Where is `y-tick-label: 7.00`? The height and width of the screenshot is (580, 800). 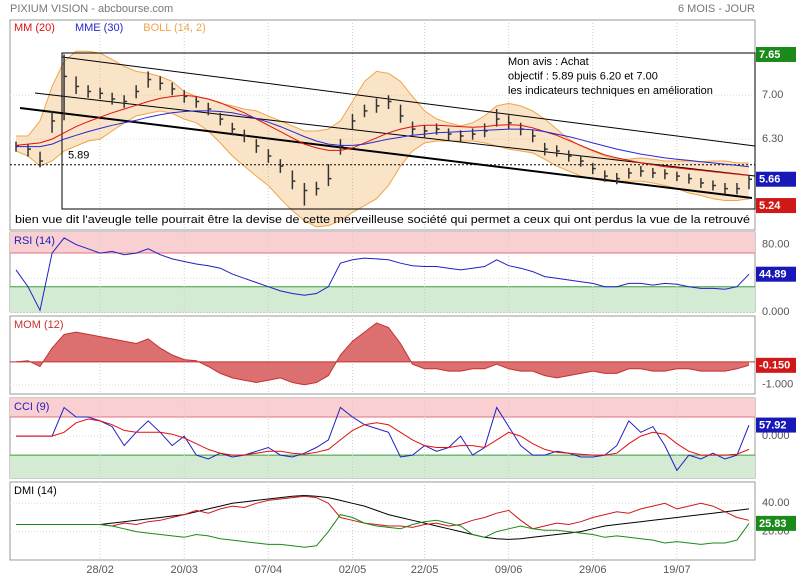 y-tick-label: 7.00 is located at coordinates (772, 95).